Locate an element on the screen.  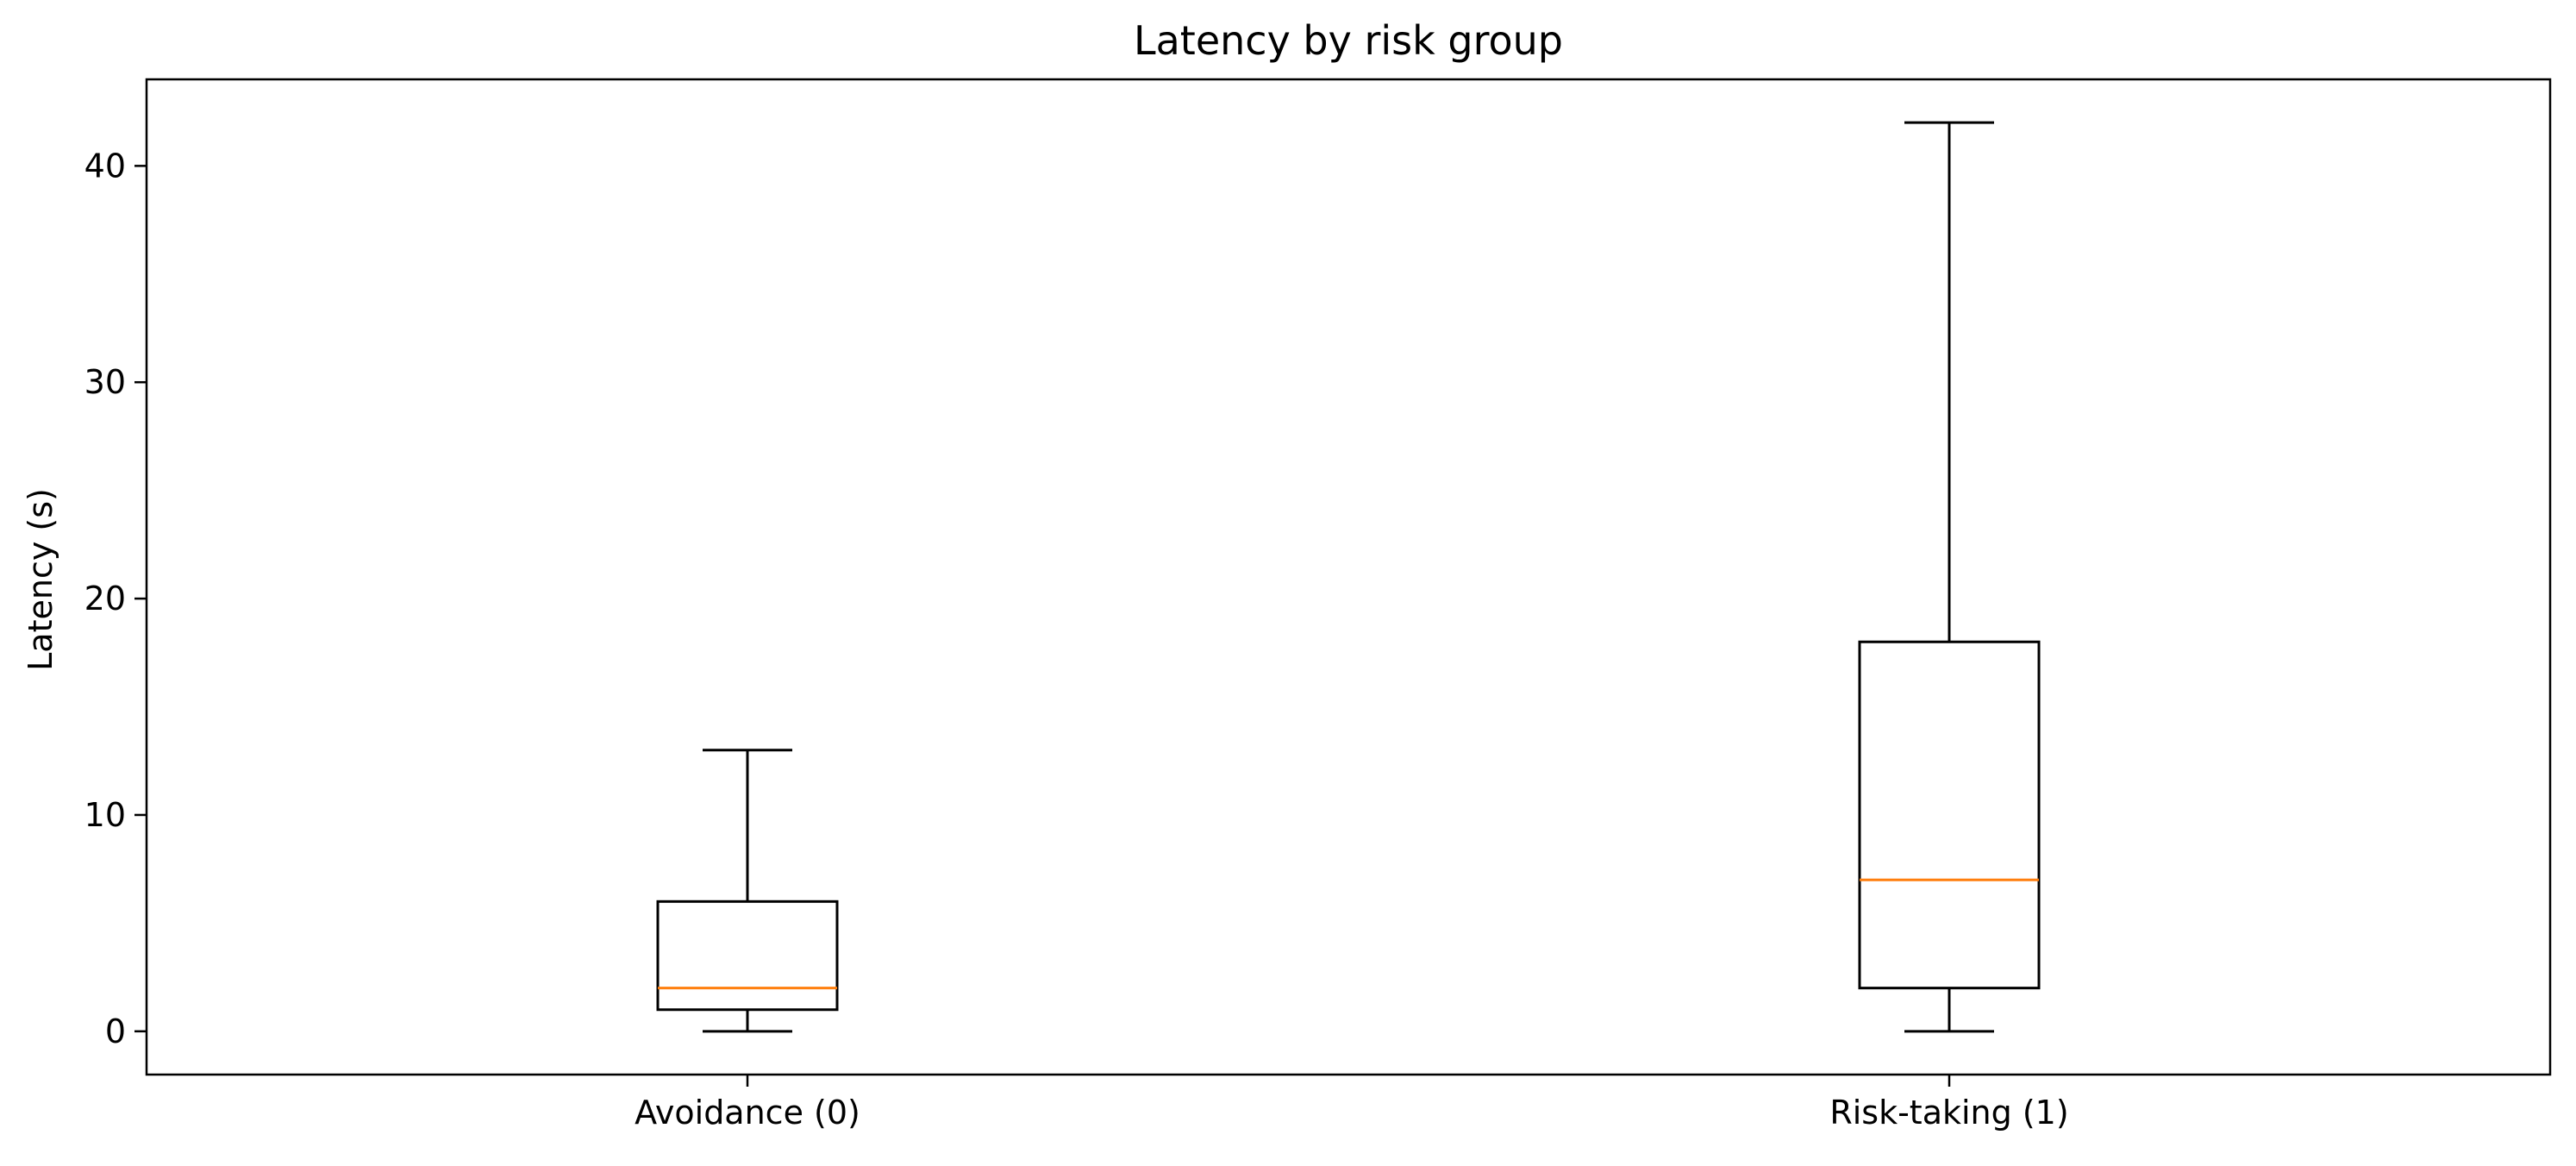
x-tick-label: Risk-taking (1) is located at coordinates (1948, 1113).